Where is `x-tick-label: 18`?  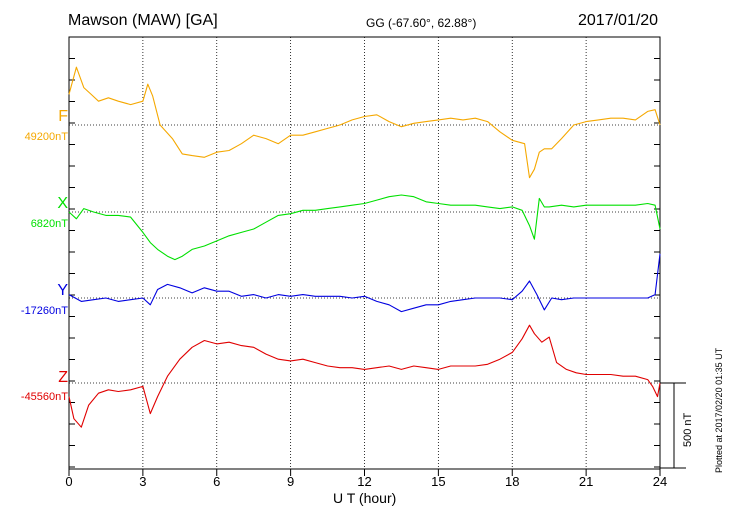 x-tick-label: 18 is located at coordinates (512, 481).